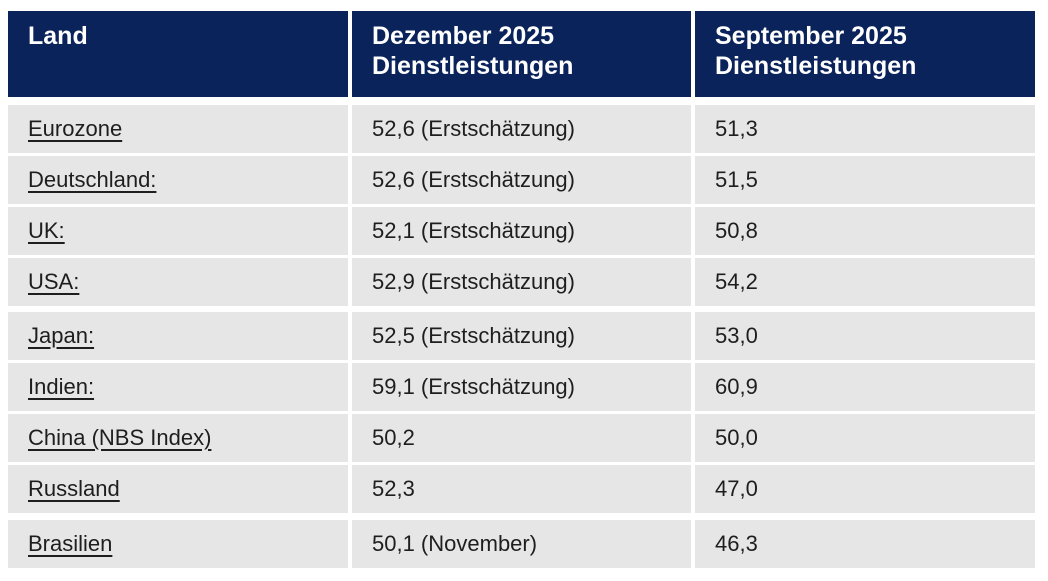 This screenshot has height=581, width=1048. What do you see at coordinates (70, 543) in the screenshot?
I see `country-link: Brasilien` at bounding box center [70, 543].